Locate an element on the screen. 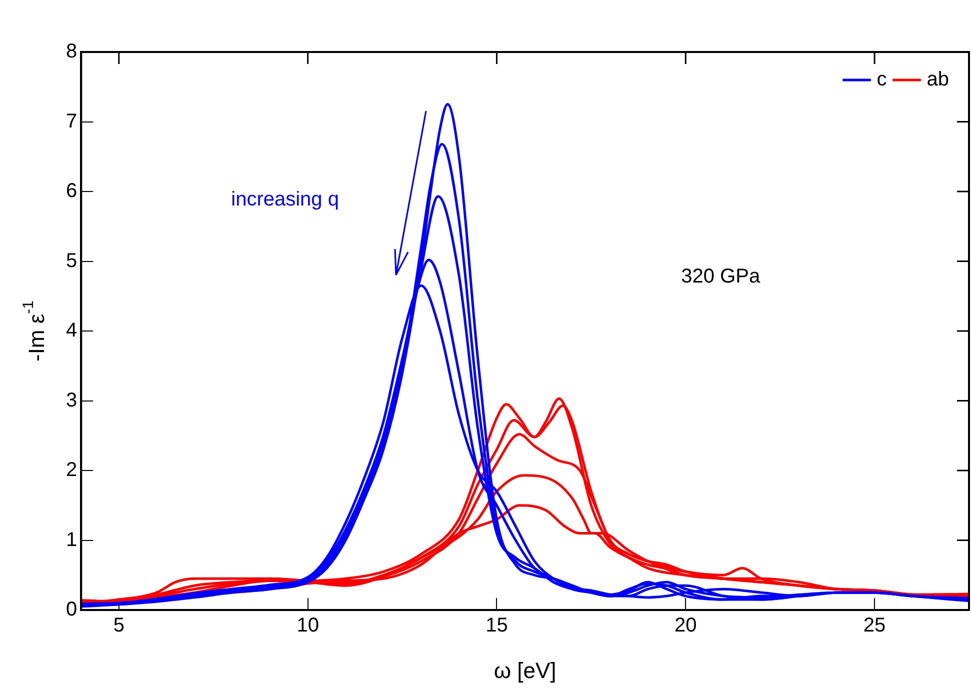 This screenshot has width=971, height=694. annotation: 320 GPa is located at coordinates (721, 277).